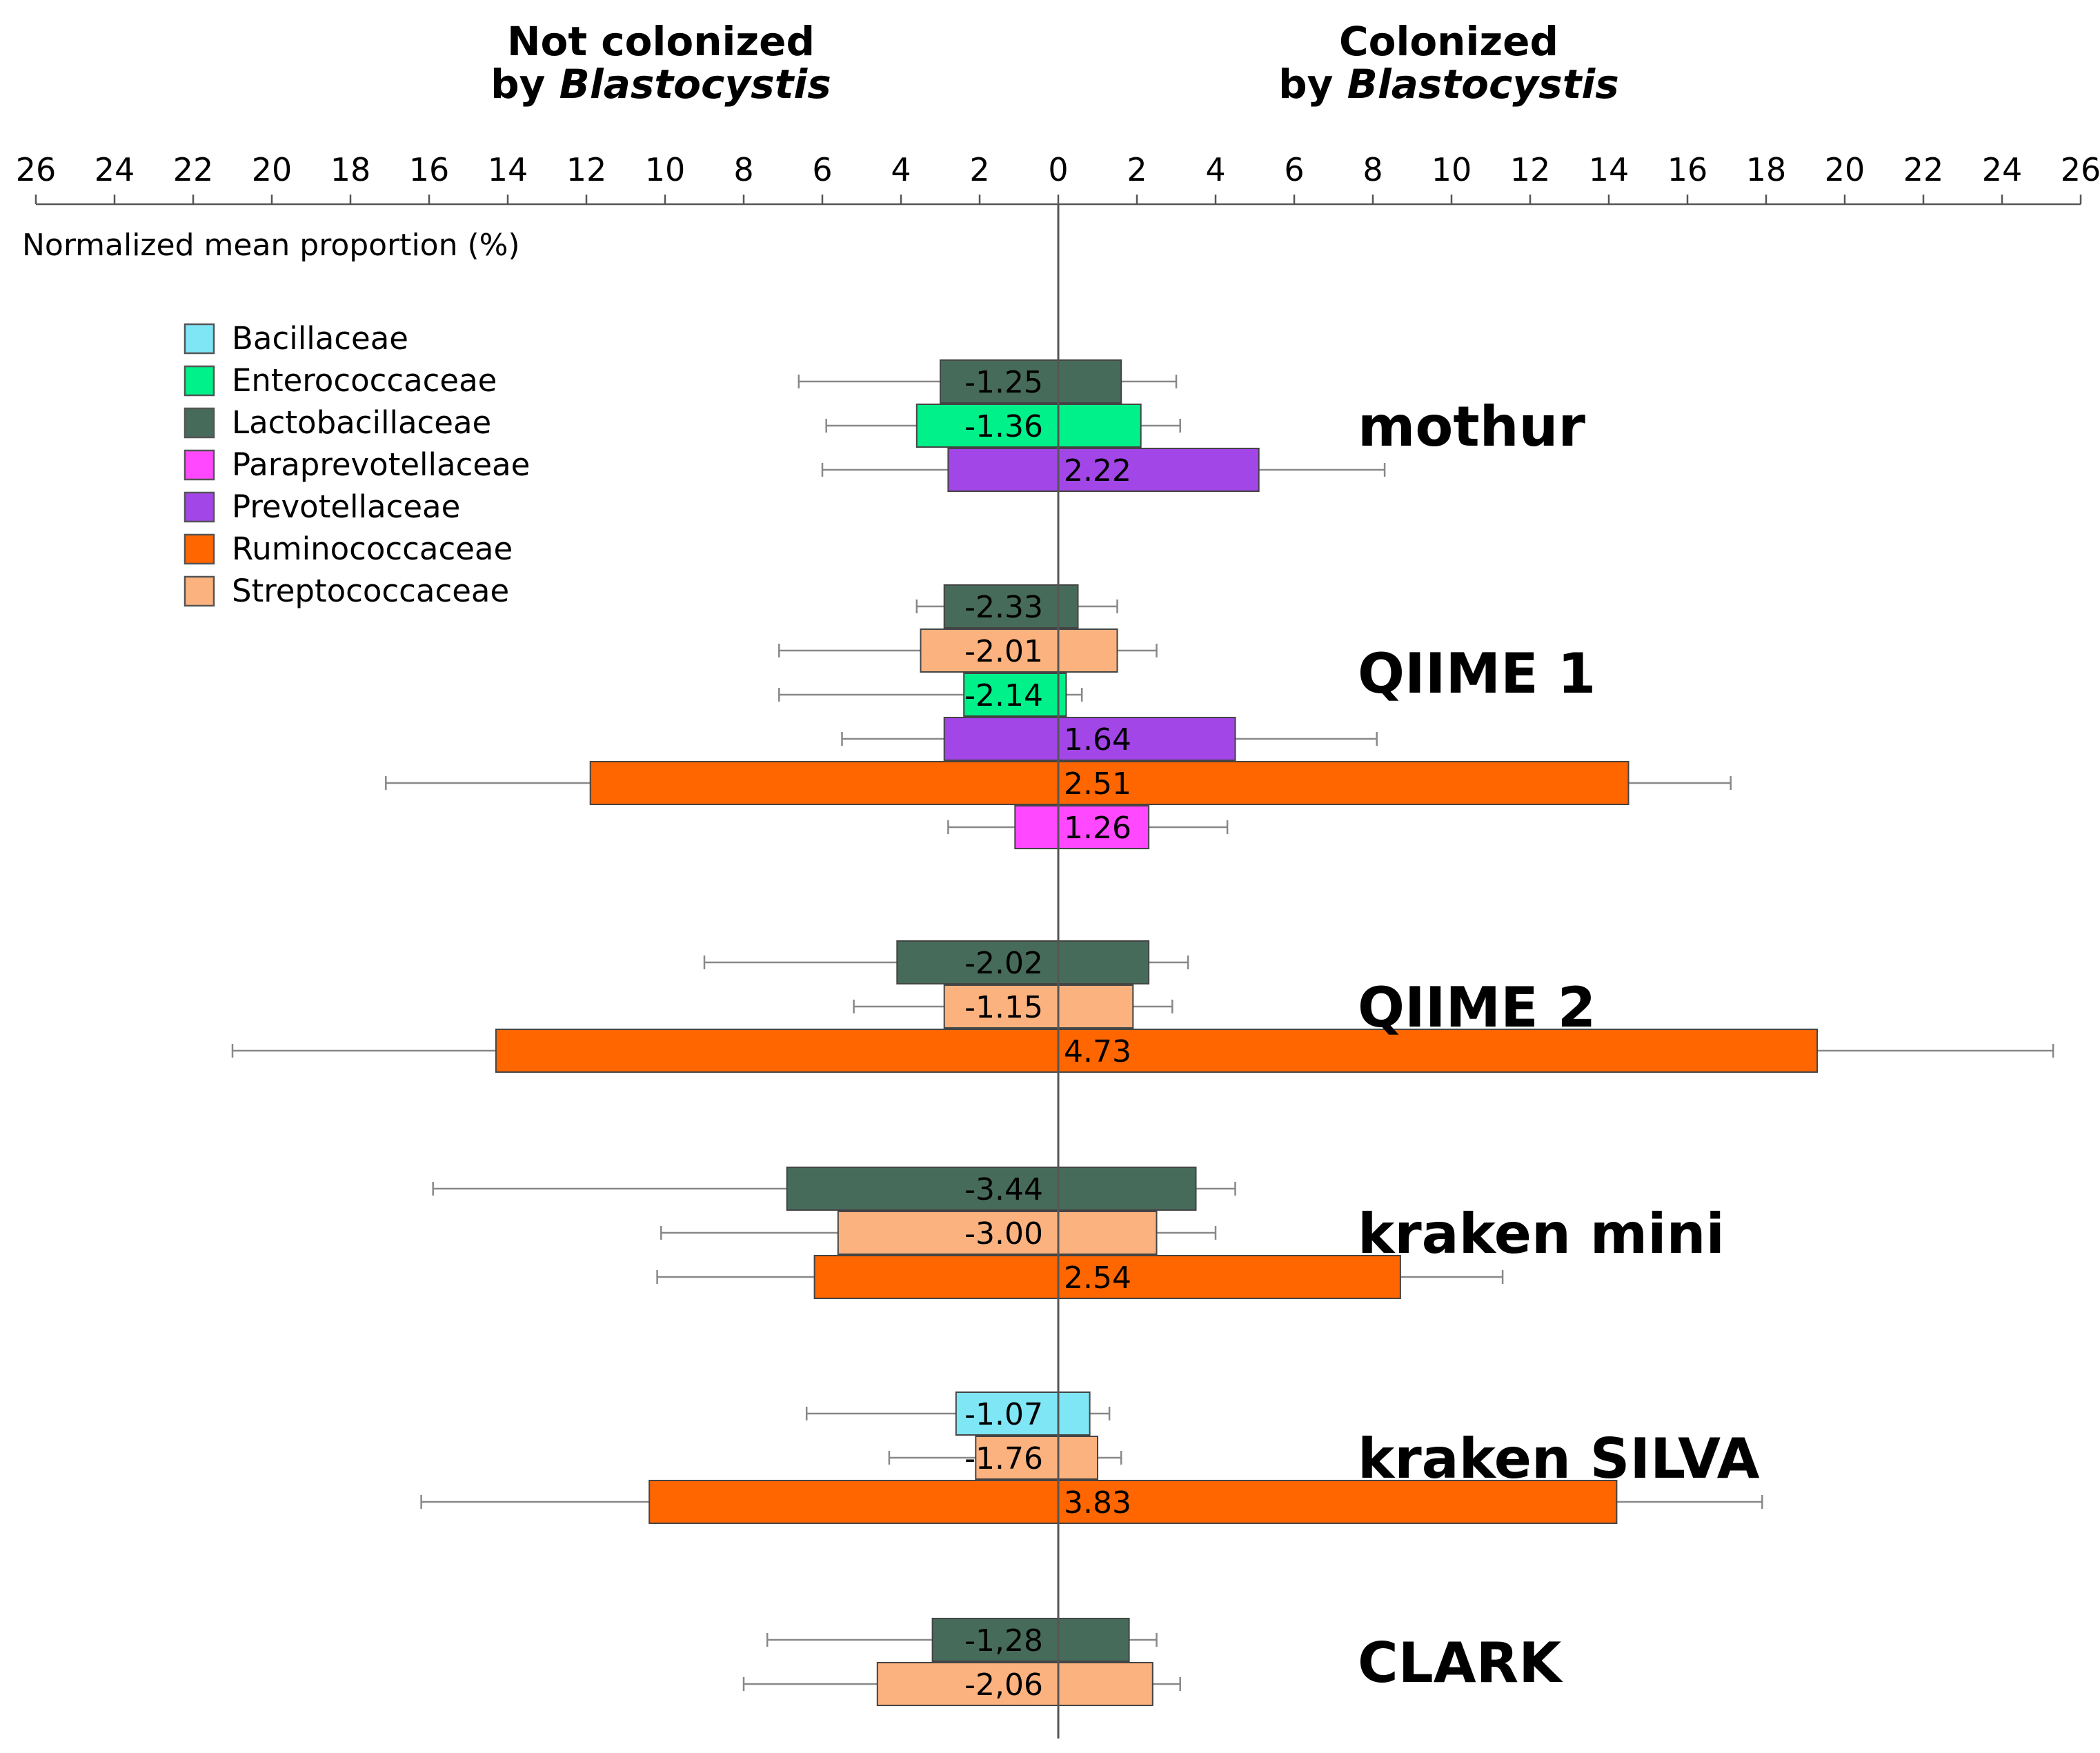 This screenshot has height=1753, width=2100. I want to click on bar-value-label: 2.54, so click(1097, 1278).